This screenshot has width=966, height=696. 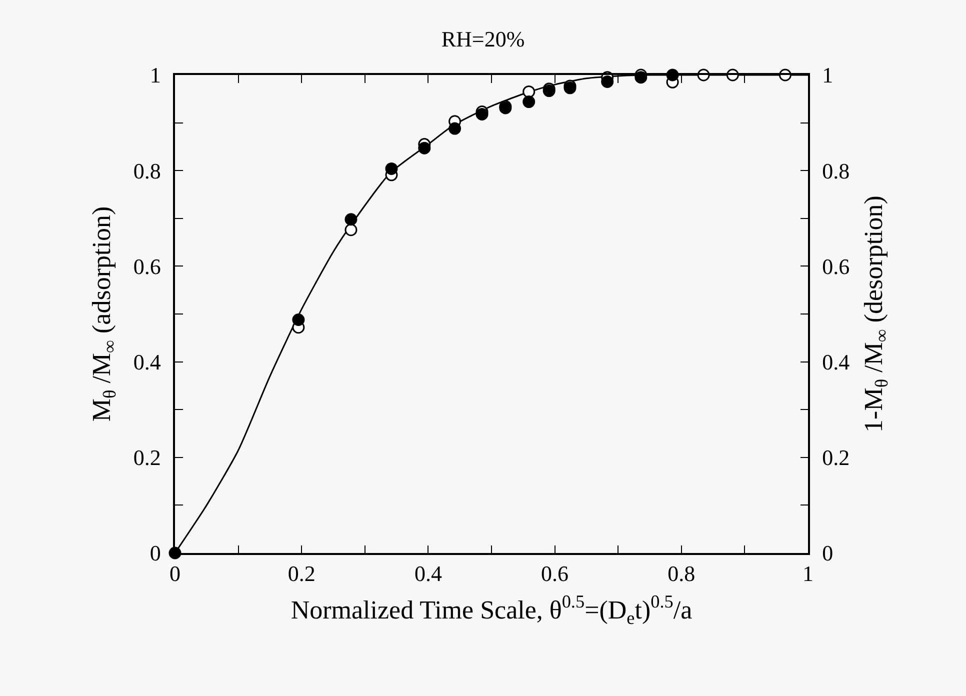 What do you see at coordinates (808, 573) in the screenshot?
I see `x-tick-label: 1` at bounding box center [808, 573].